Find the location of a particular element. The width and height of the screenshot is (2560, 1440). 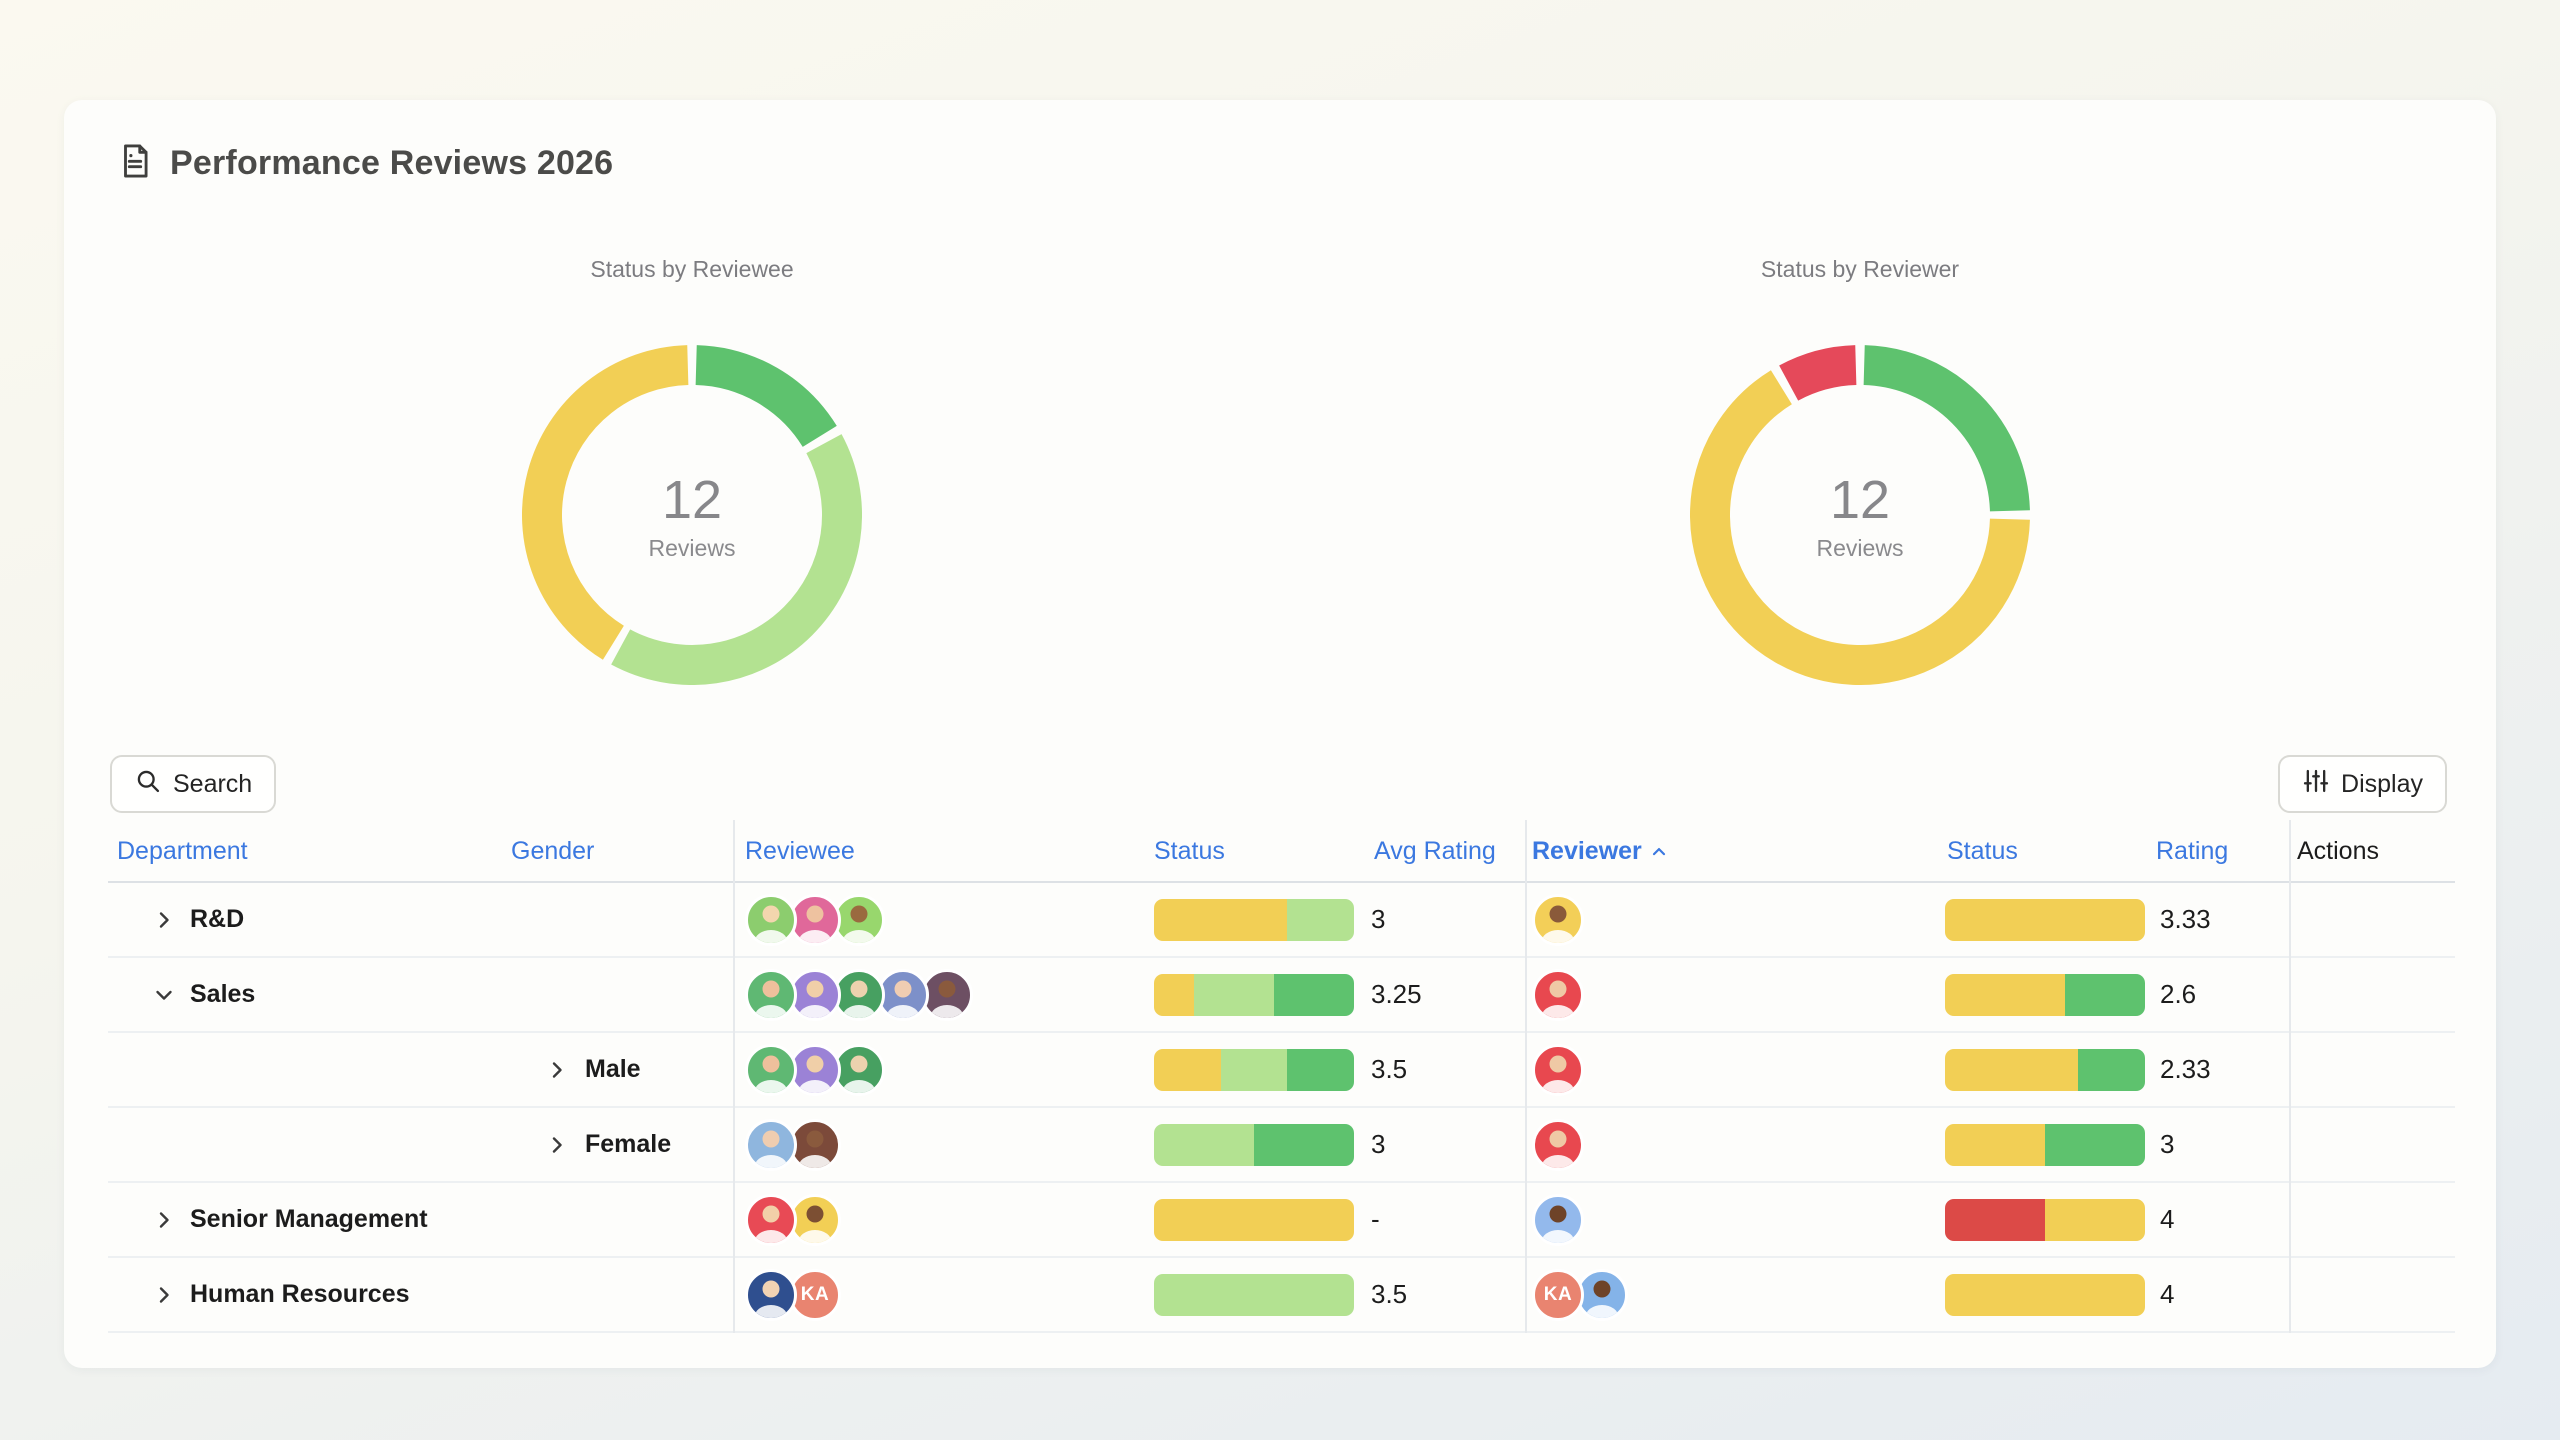

avg-rating-cell: 3.5 is located at coordinates (1389, 1069).